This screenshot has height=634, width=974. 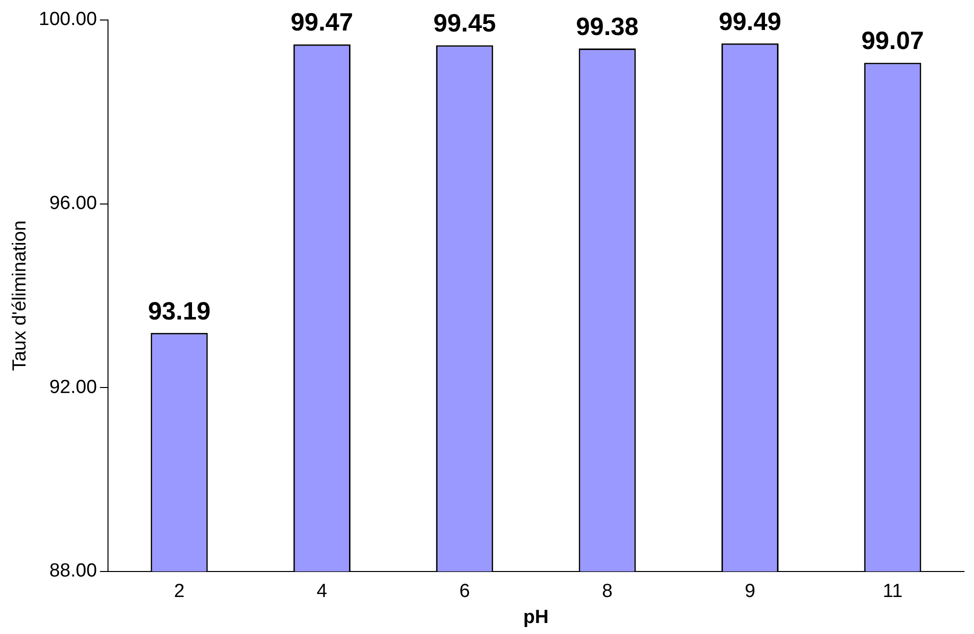 What do you see at coordinates (464, 24) in the screenshot?
I see `data-label: 99.45` at bounding box center [464, 24].